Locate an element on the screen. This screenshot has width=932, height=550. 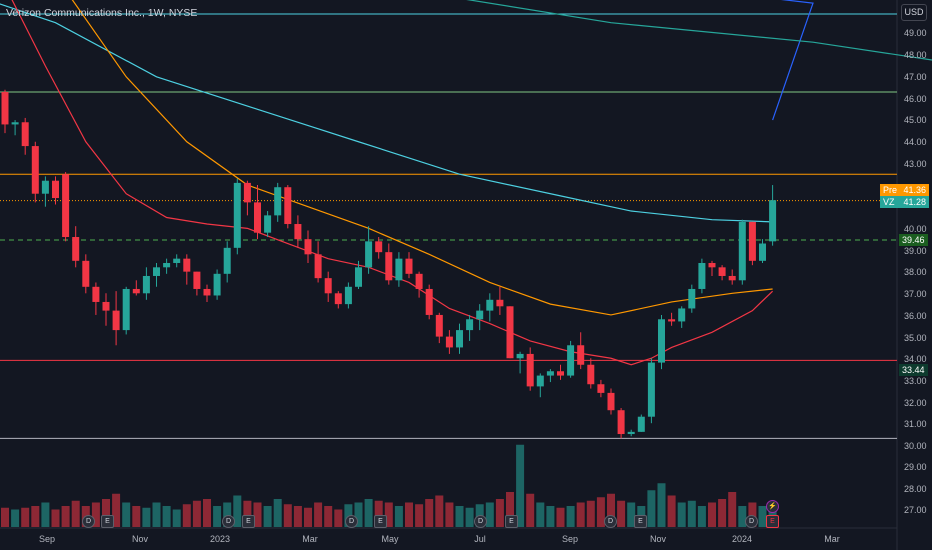
price-tick: 34.00 is located at coordinates (915, 359).